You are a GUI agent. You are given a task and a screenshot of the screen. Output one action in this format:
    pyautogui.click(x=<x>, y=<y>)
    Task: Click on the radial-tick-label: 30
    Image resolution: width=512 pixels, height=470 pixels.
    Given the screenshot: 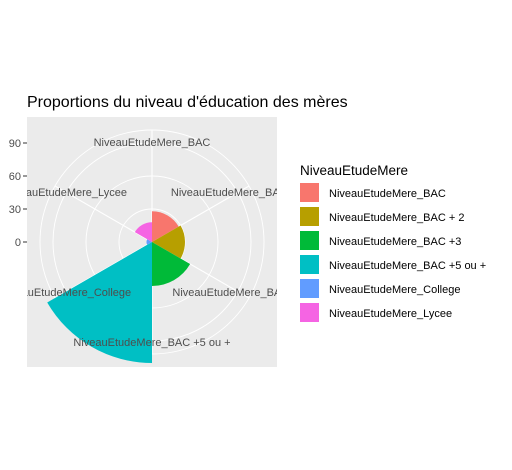 What is the action you would take?
    pyautogui.click(x=15, y=210)
    